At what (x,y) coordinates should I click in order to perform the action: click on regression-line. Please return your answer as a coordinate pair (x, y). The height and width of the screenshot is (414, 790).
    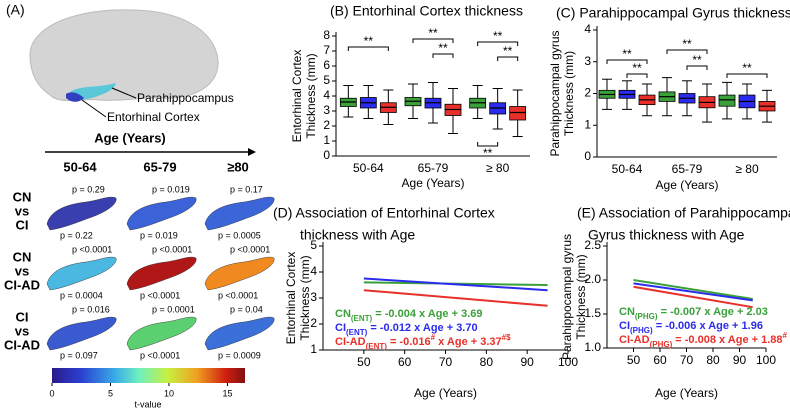
    Looking at the image, I should click on (455, 284).